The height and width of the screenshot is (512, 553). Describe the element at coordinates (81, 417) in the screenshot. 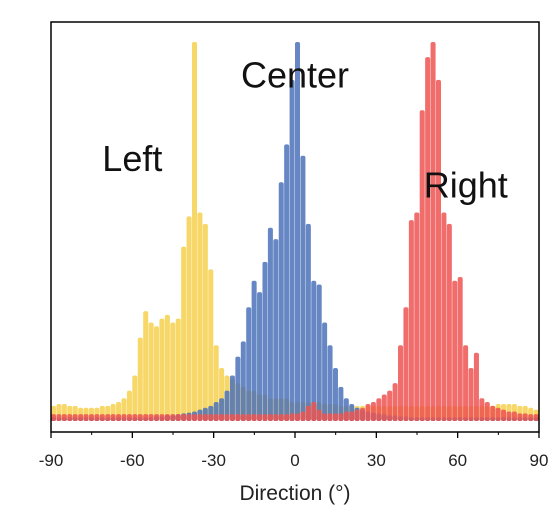

I see `bar-right--80` at that location.